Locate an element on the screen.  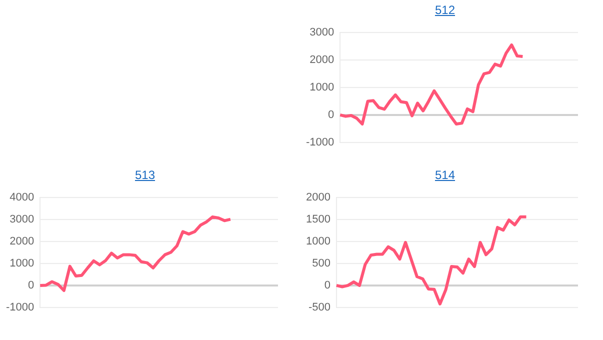
chart-title: 514 is located at coordinates (445, 175).